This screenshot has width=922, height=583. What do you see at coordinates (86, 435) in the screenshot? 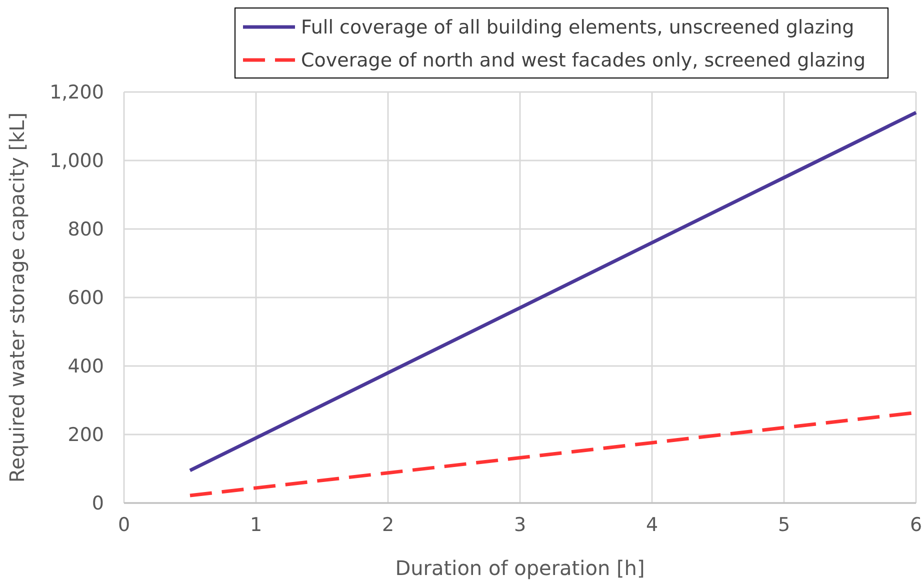
I see `y-tick-label: 200` at bounding box center [86, 435].